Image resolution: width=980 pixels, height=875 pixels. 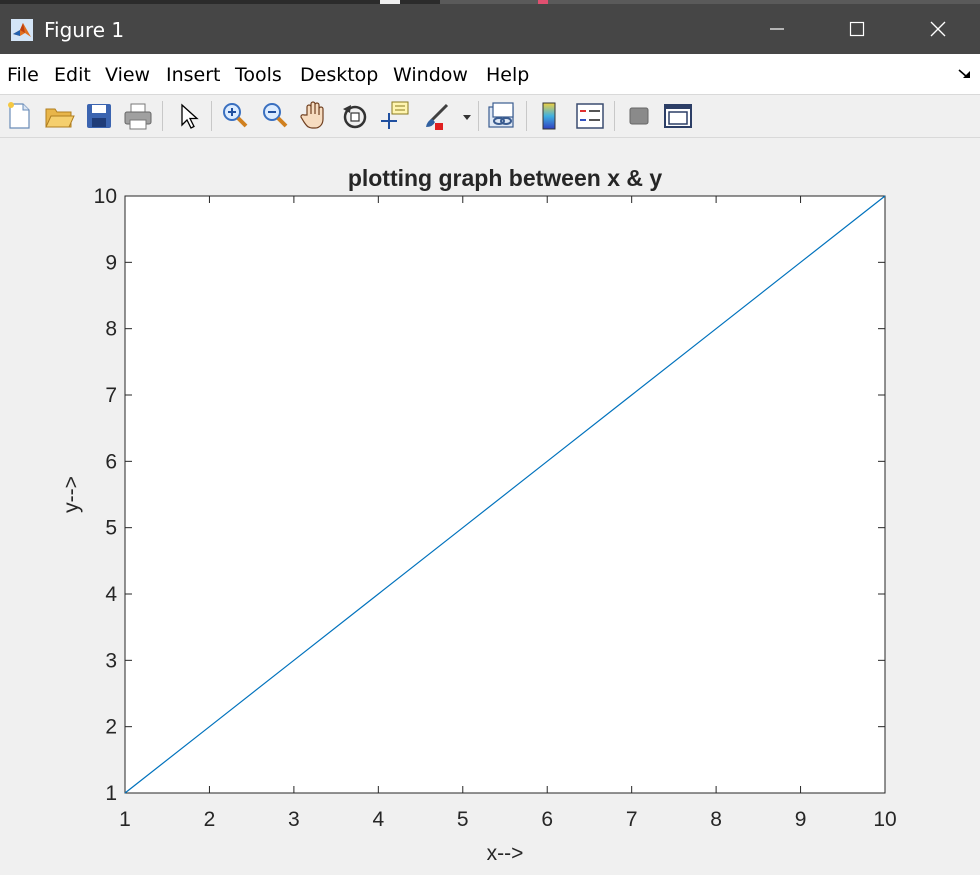 What do you see at coordinates (111, 528) in the screenshot?
I see `y-tick-label: 5` at bounding box center [111, 528].